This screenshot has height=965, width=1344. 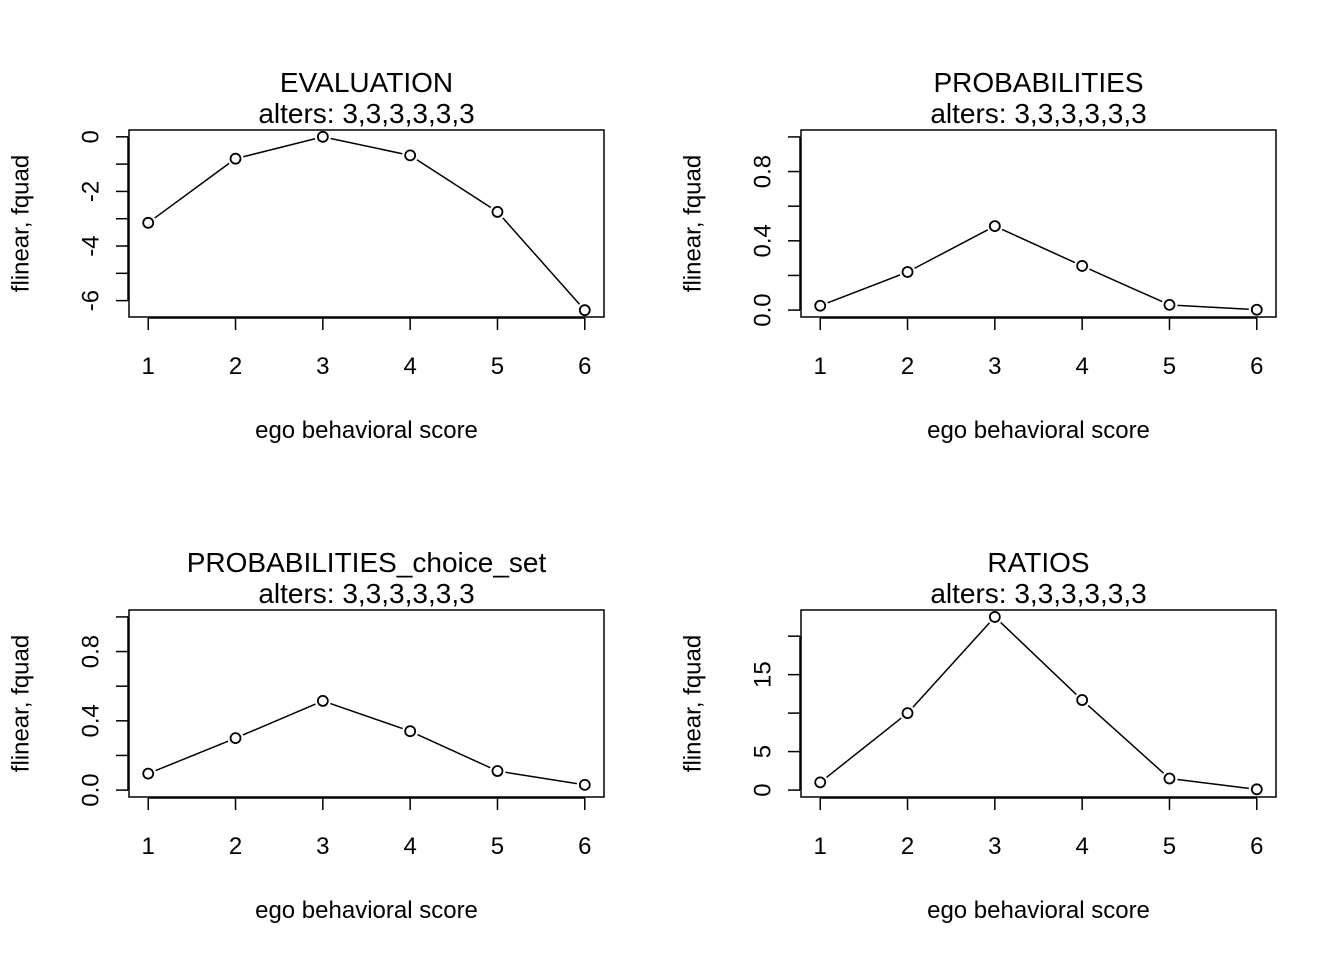 What do you see at coordinates (91, 191) in the screenshot?
I see `y-tick-label: -2` at bounding box center [91, 191].